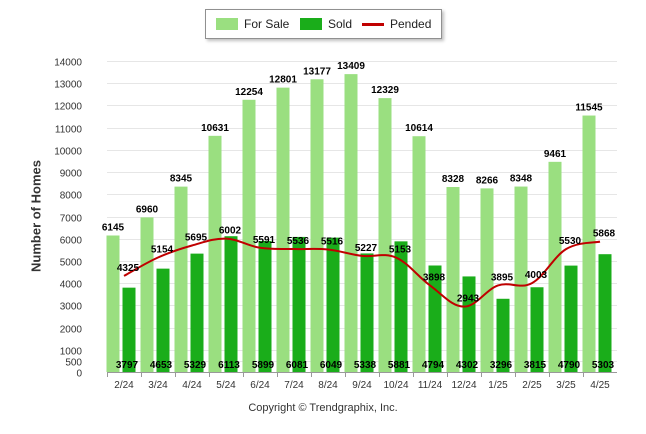  I want to click on legend-item-sold: Sold, so click(326, 24).